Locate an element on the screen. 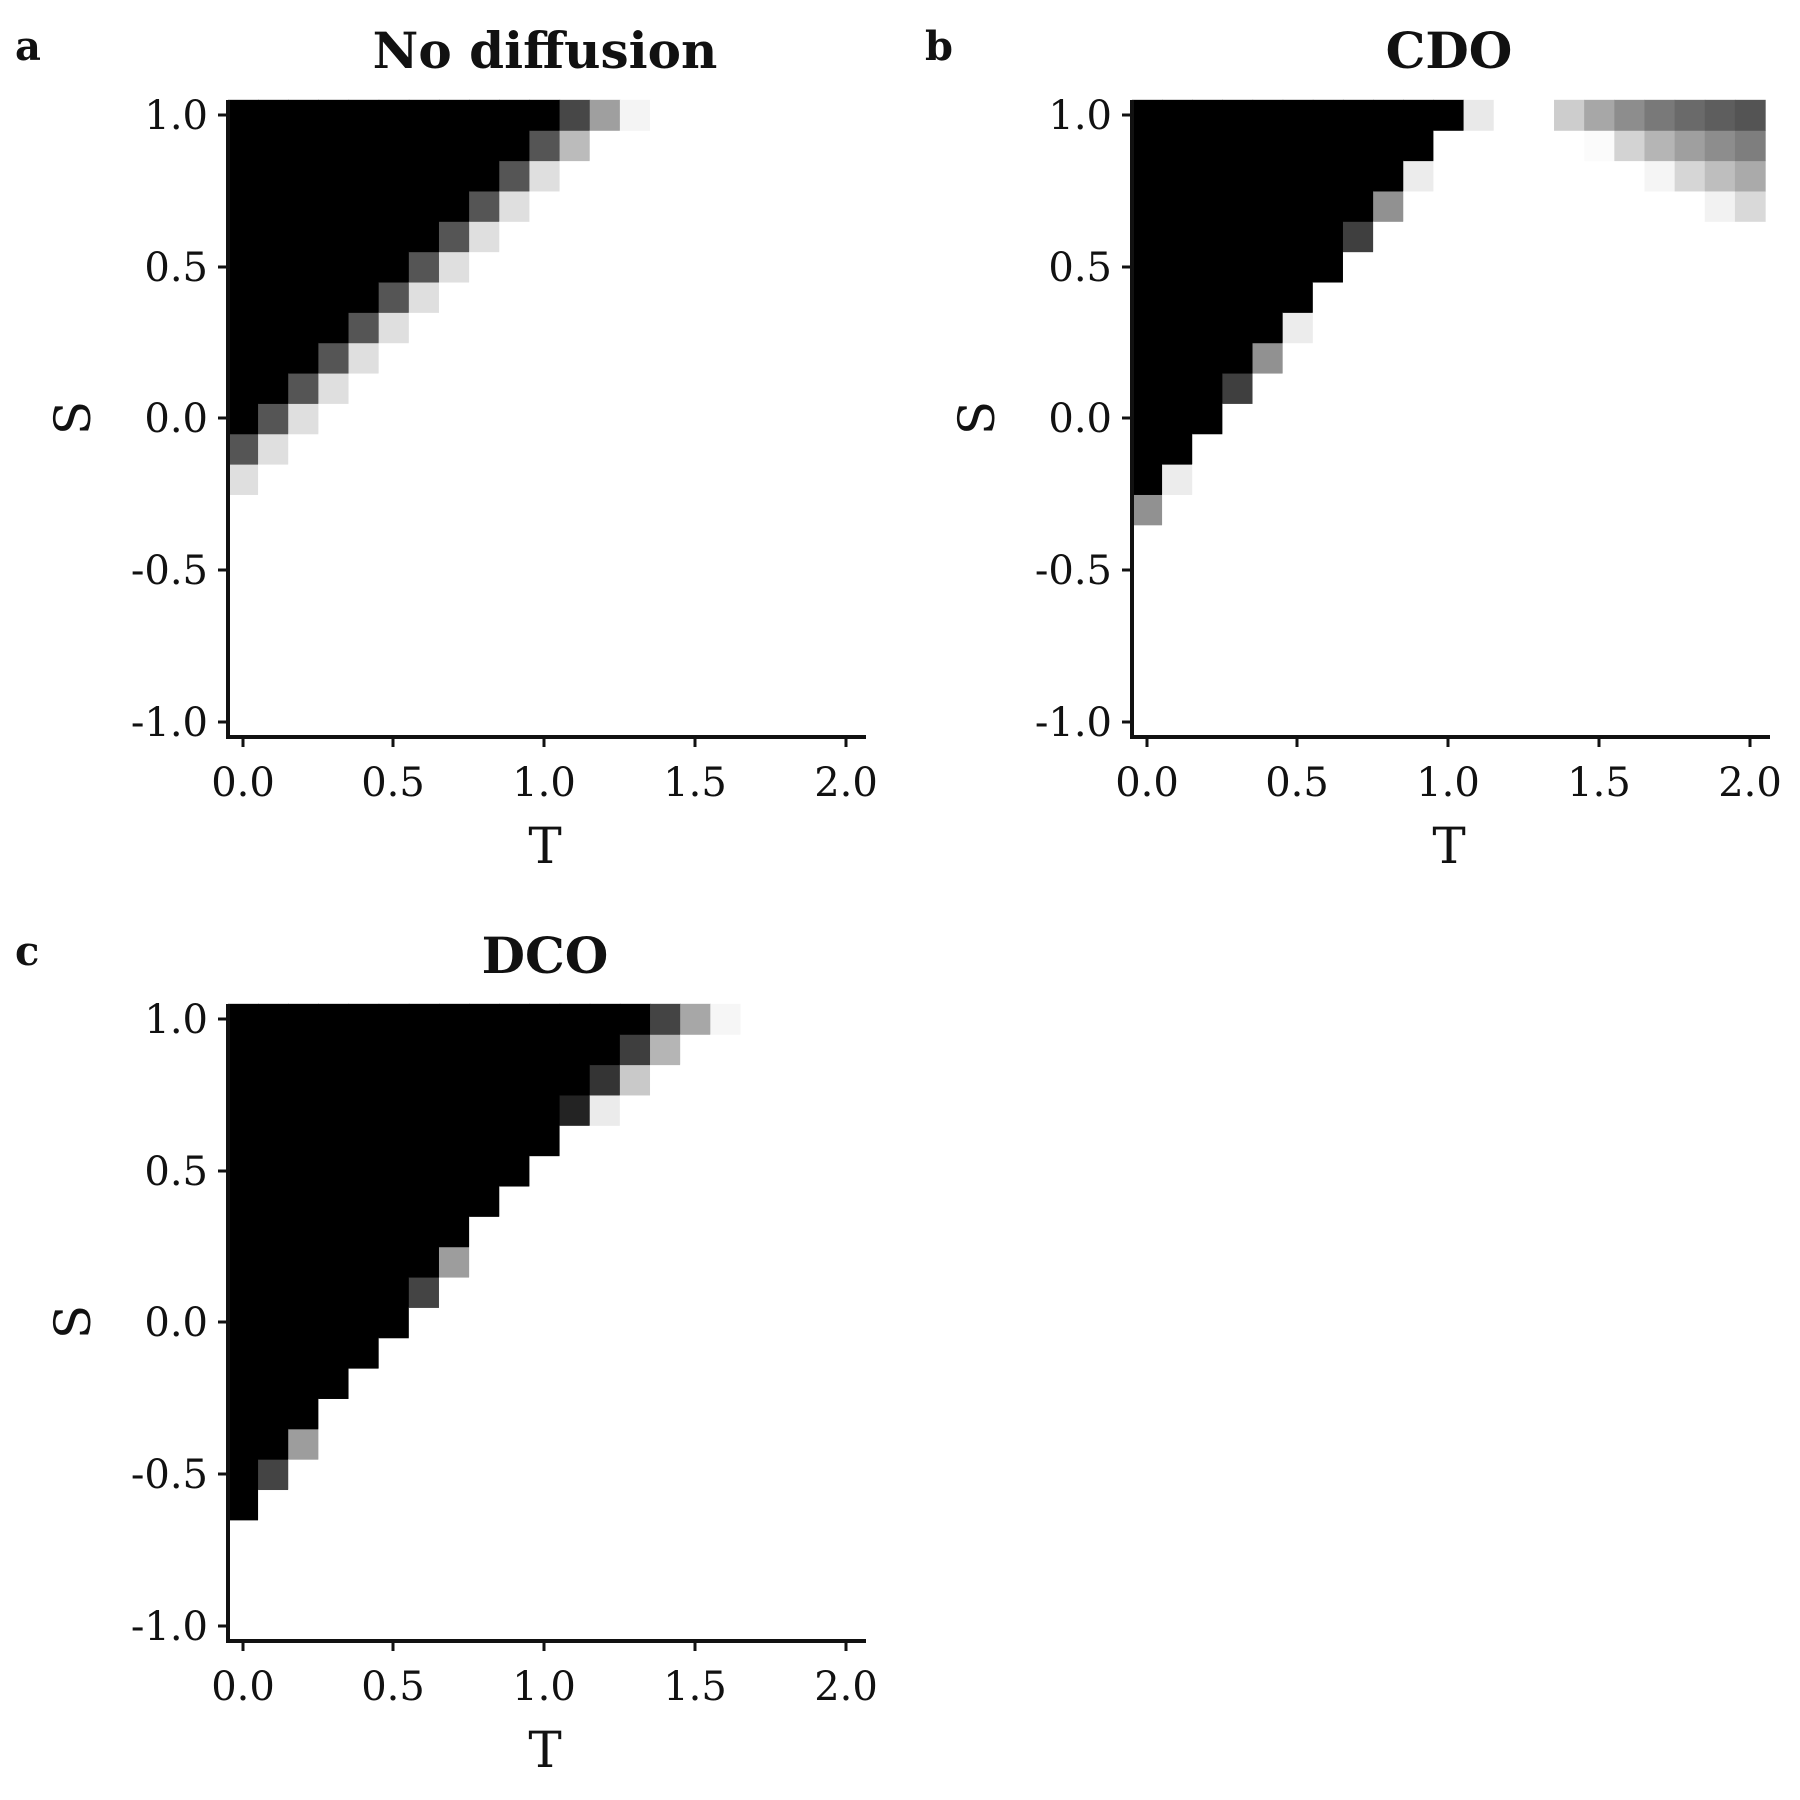  x-tick-label-c-2.0: 2.0 is located at coordinates (846, 1687).